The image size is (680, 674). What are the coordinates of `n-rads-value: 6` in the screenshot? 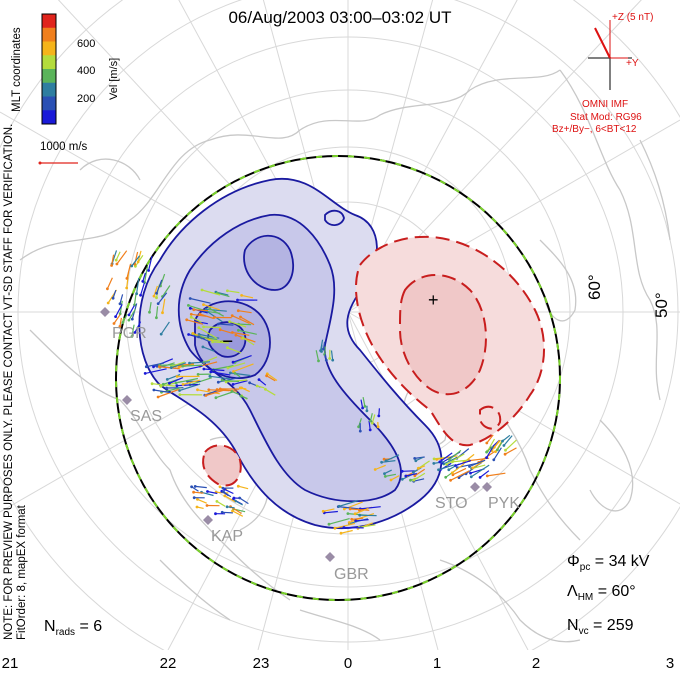 It's located at (98, 626).